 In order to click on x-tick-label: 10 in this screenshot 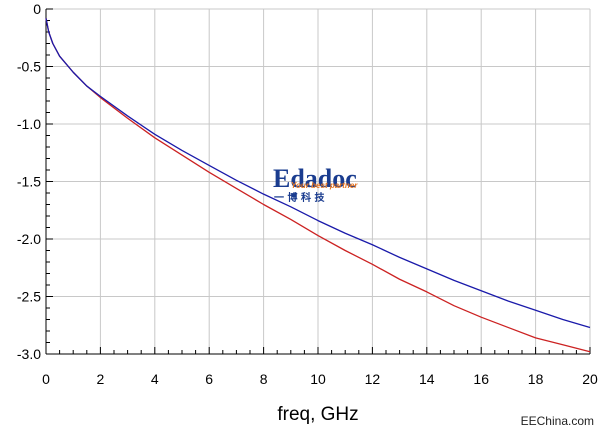, I will do `click(318, 379)`.